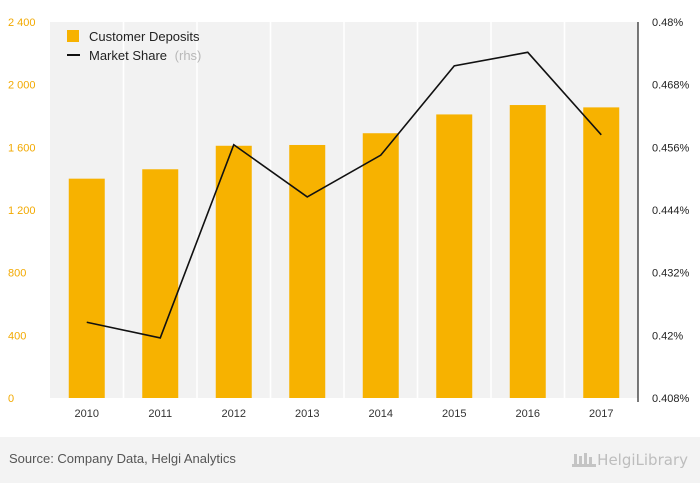 This screenshot has height=483, width=700. Describe the element at coordinates (528, 414) in the screenshot. I see `x-tick-label: 2016` at that location.